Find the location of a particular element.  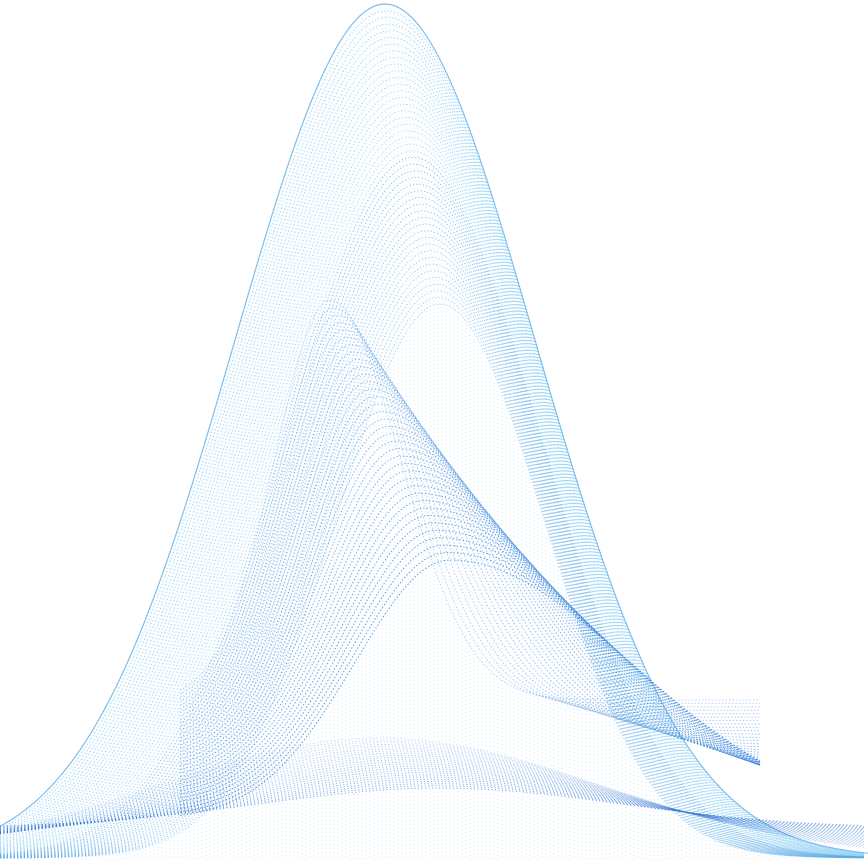

base-ripple-wave is located at coordinates (432, 792).